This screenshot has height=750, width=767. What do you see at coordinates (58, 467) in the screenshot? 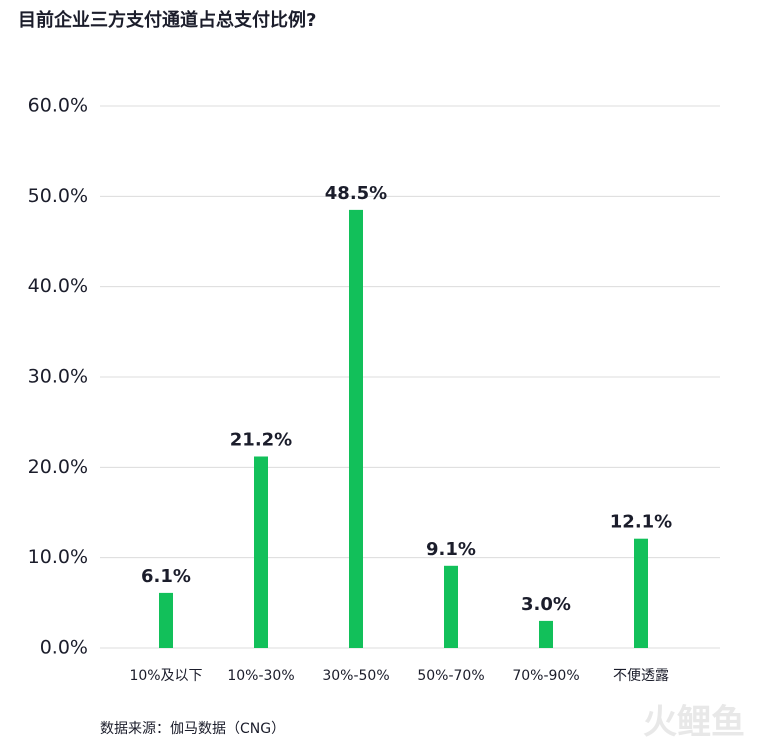
I see `y-tick-label: 20.0%` at bounding box center [58, 467].